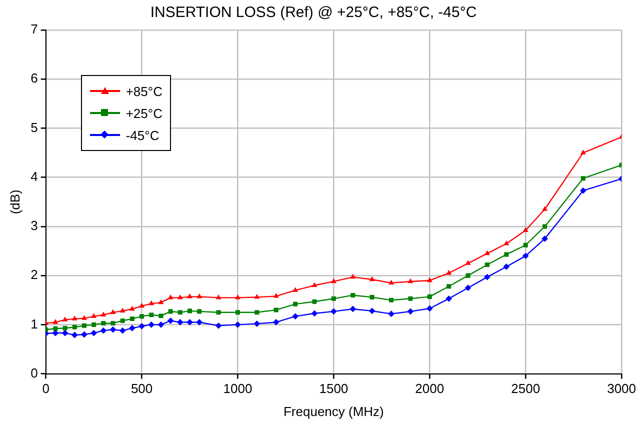 This screenshot has height=426, width=639. I want to click on y-tick-label: 6, so click(34, 78).